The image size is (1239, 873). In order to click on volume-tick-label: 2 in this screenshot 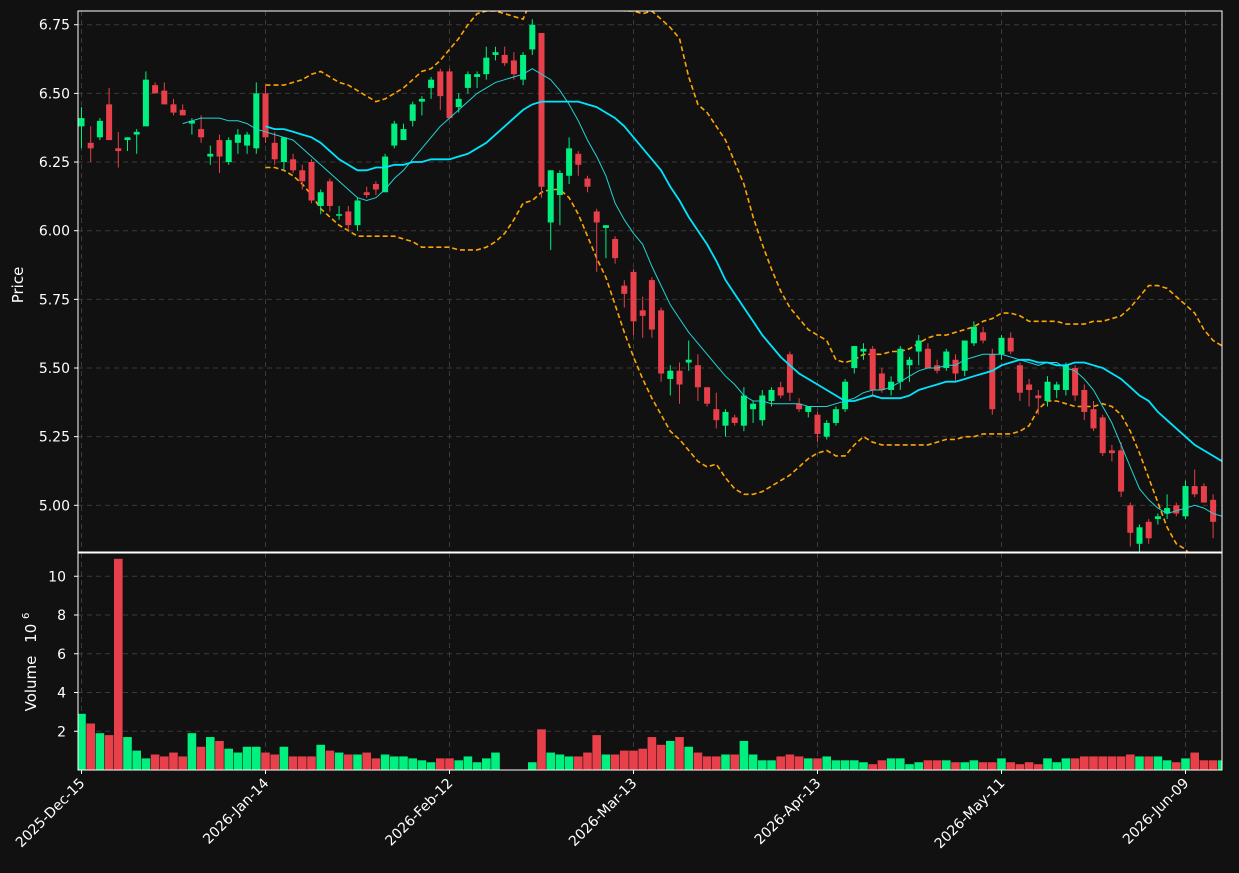, I will do `click(61, 732)`.